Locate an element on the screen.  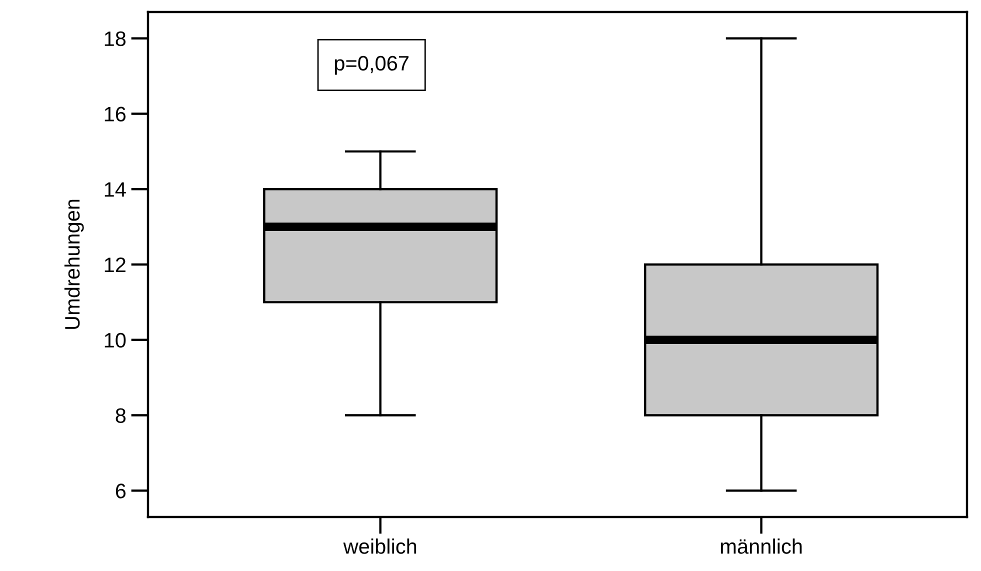
x-tick-label: weiblich is located at coordinates (379, 546).